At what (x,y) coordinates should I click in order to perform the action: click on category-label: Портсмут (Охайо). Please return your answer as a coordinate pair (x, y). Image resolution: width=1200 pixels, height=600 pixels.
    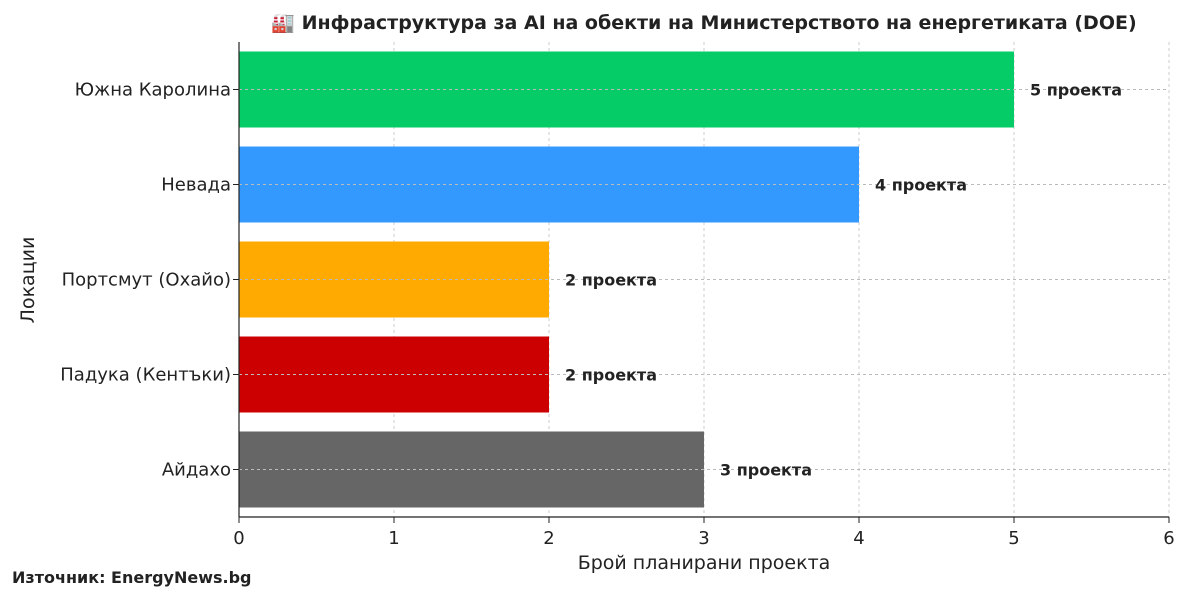
    Looking at the image, I should click on (146, 280).